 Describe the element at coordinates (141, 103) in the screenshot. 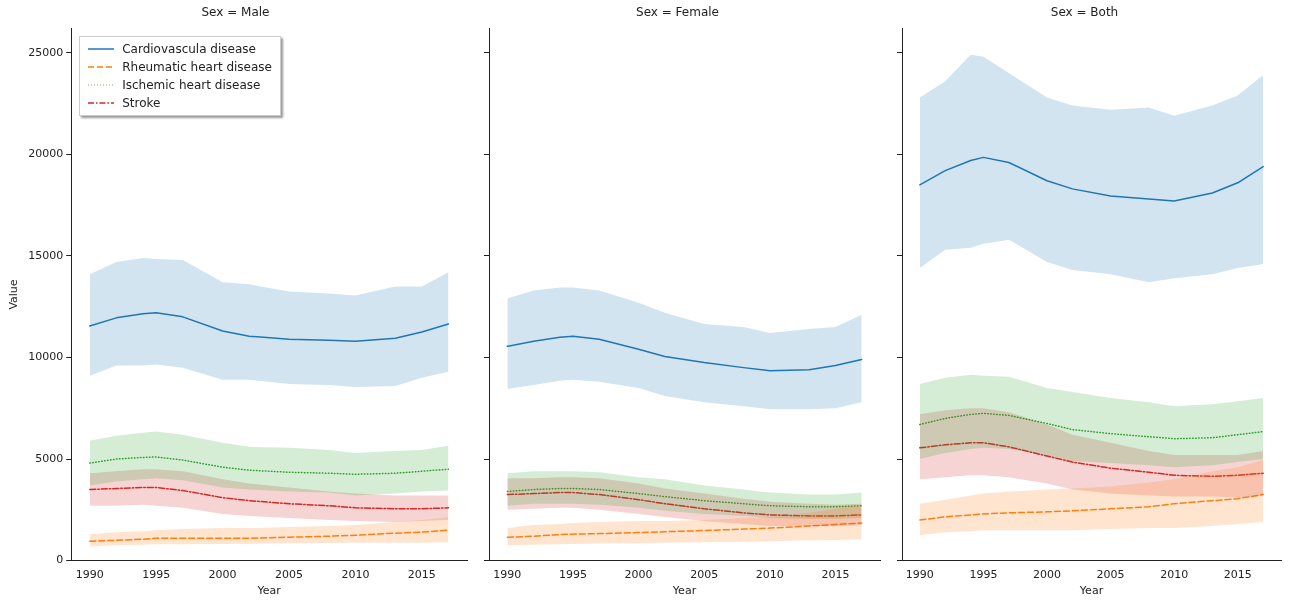

I see `legend-label: Stroke` at that location.